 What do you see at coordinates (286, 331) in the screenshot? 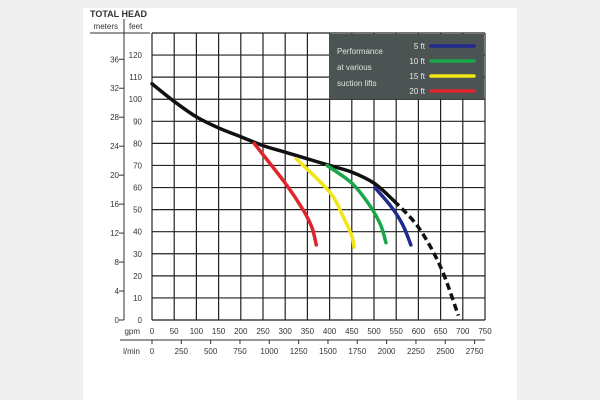
I see `gpm-tick-label: 300` at bounding box center [286, 331].